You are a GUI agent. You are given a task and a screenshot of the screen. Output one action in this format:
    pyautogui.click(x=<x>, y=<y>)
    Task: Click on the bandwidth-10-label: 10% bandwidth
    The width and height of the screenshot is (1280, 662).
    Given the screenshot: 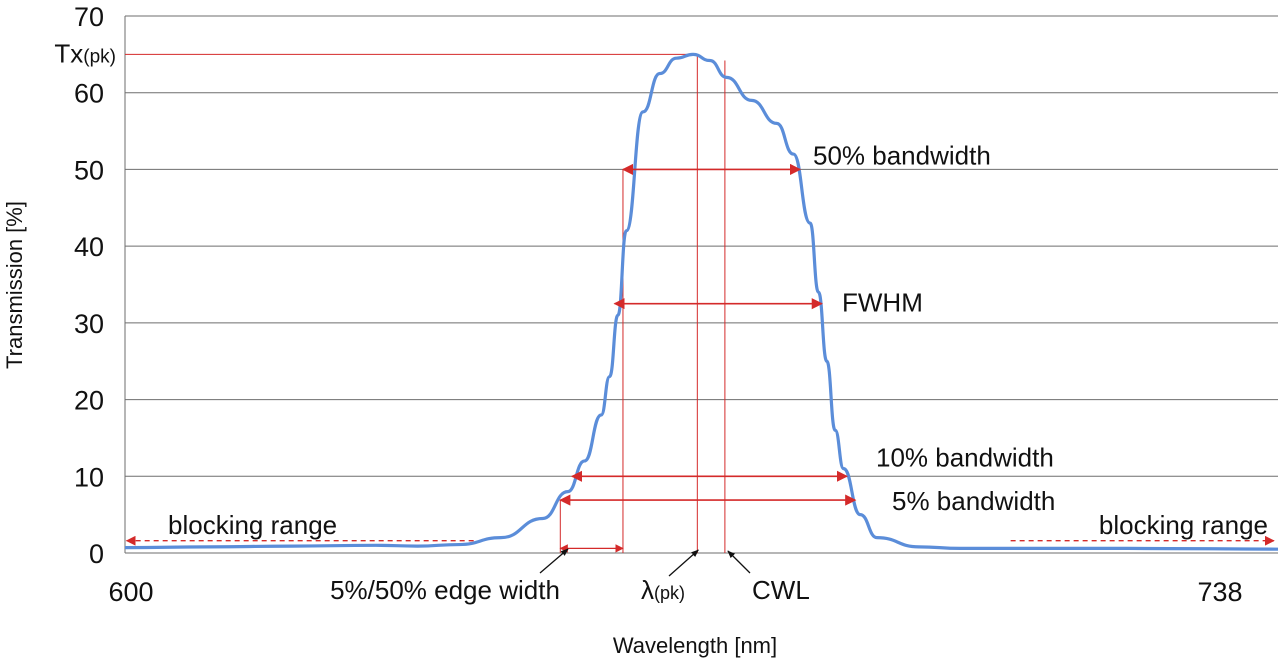 What is the action you would take?
    pyautogui.click(x=965, y=457)
    